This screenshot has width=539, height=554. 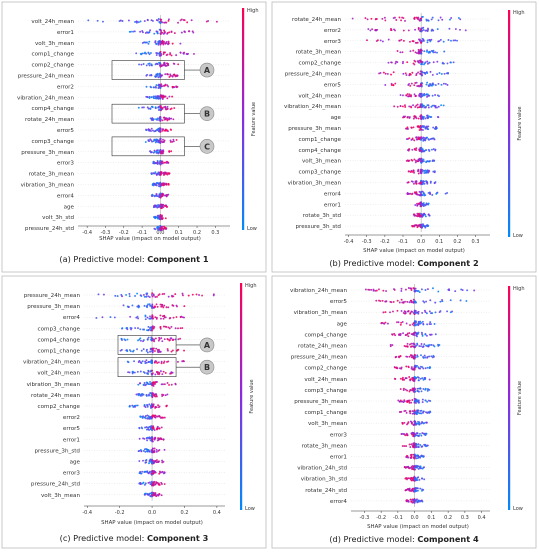 What do you see at coordinates (47, 153) in the screenshot?
I see `feature-label: pressure_3h_mean` at bounding box center [47, 153].